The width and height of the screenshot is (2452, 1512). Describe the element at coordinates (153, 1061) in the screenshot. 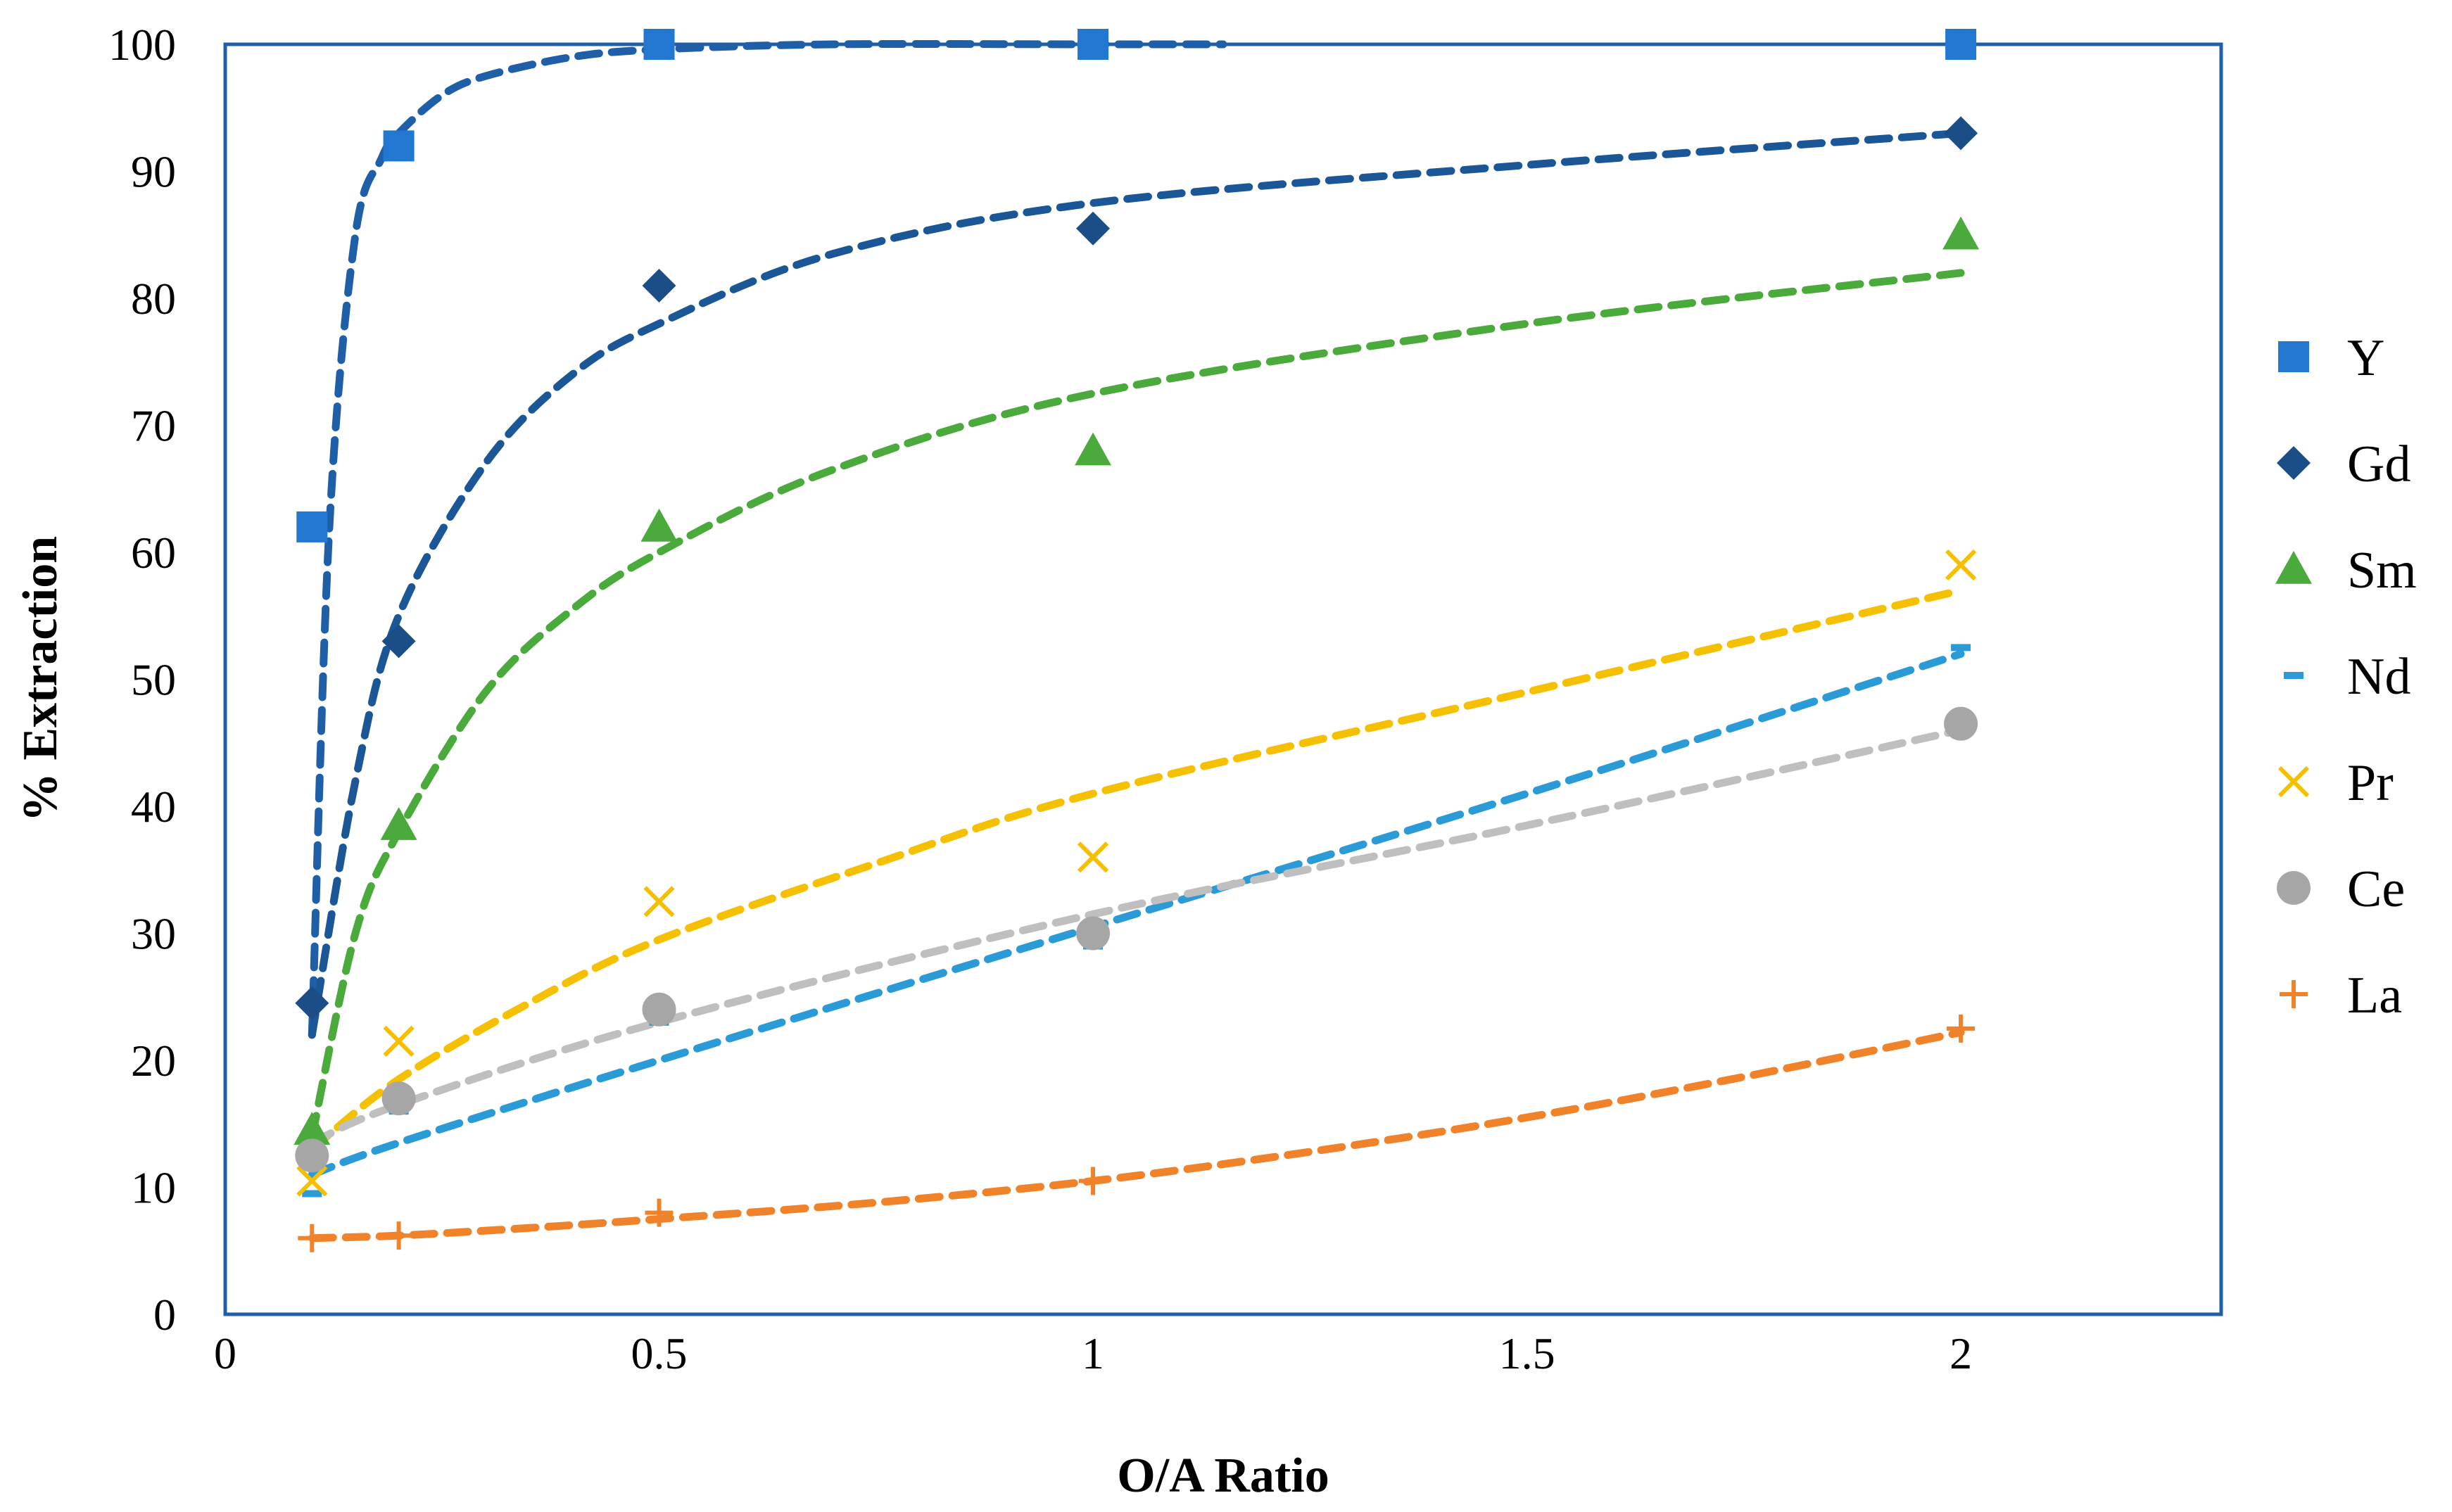

I see `y-tick-label: 20` at that location.